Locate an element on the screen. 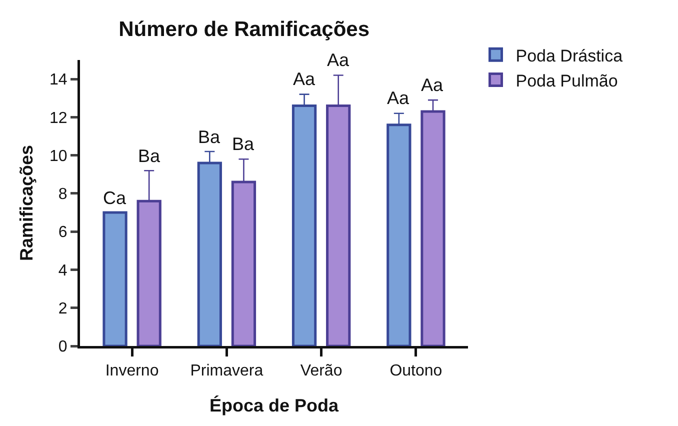 The height and width of the screenshot is (426, 678). legend-label: Poda Drástica is located at coordinates (570, 56).